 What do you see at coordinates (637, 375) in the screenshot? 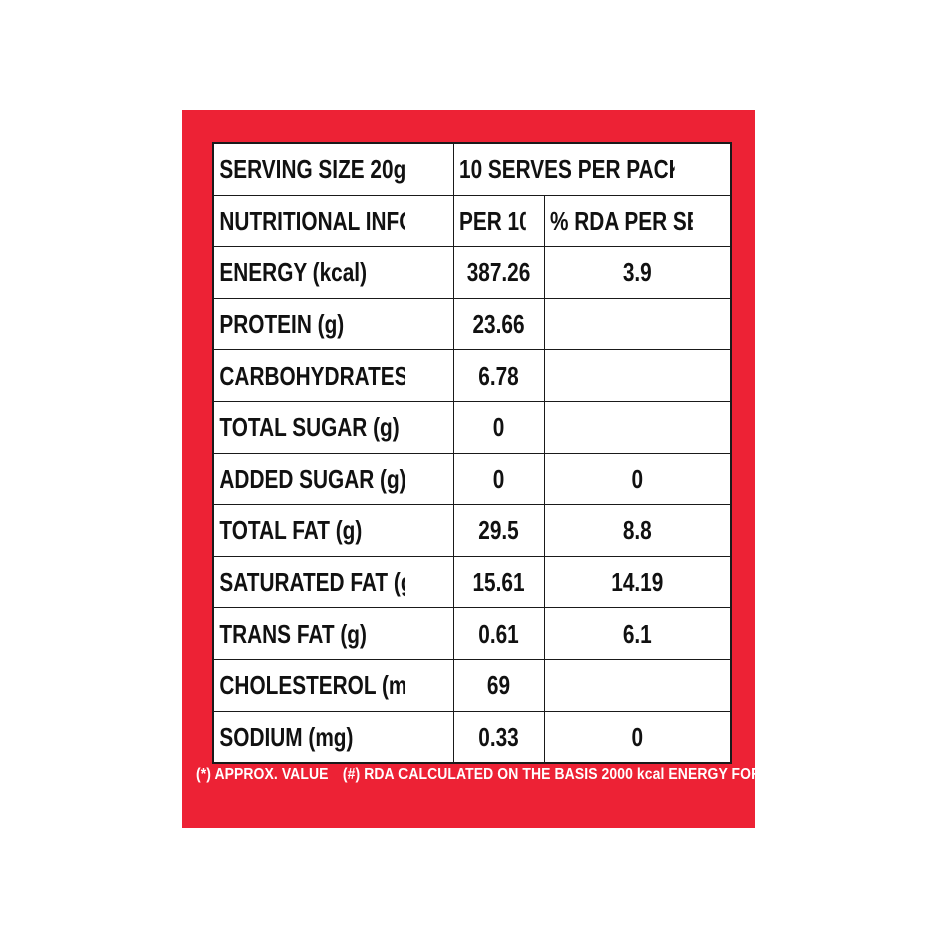
I see `value-rda-carbohydrates` at bounding box center [637, 375].